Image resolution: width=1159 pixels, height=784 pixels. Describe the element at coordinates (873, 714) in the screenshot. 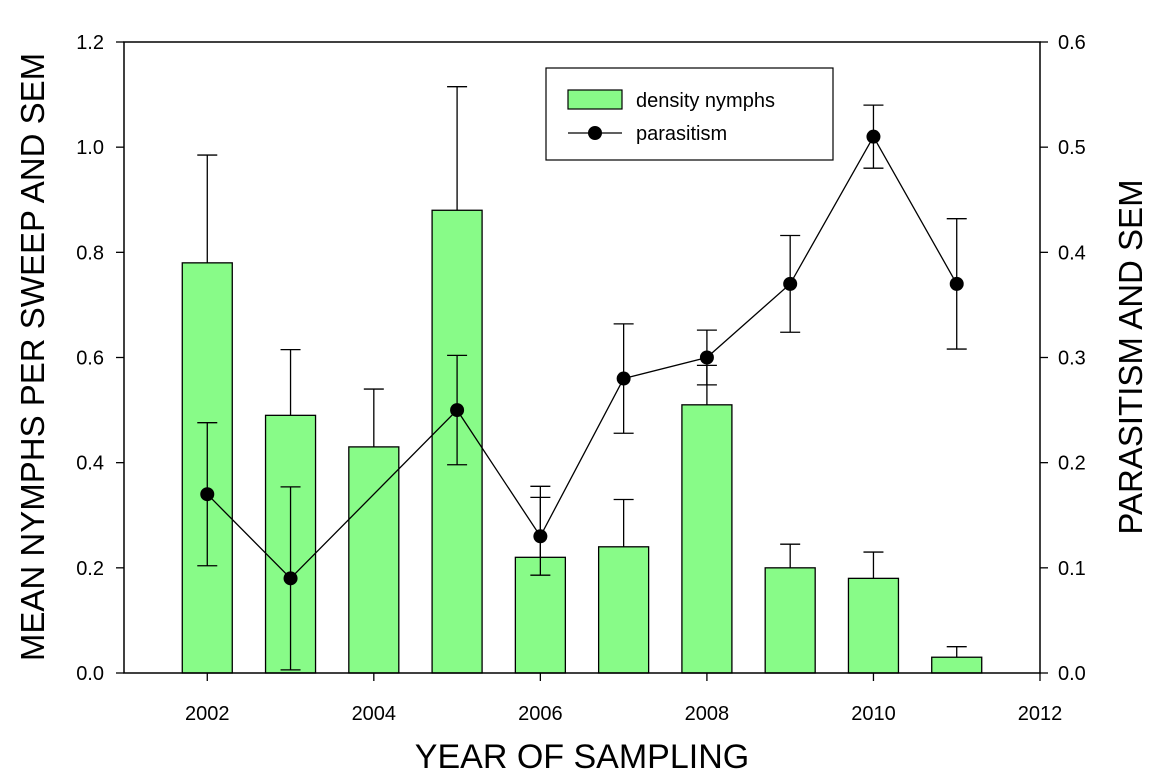

I see `x-tick-label-2010: 2010` at that location.